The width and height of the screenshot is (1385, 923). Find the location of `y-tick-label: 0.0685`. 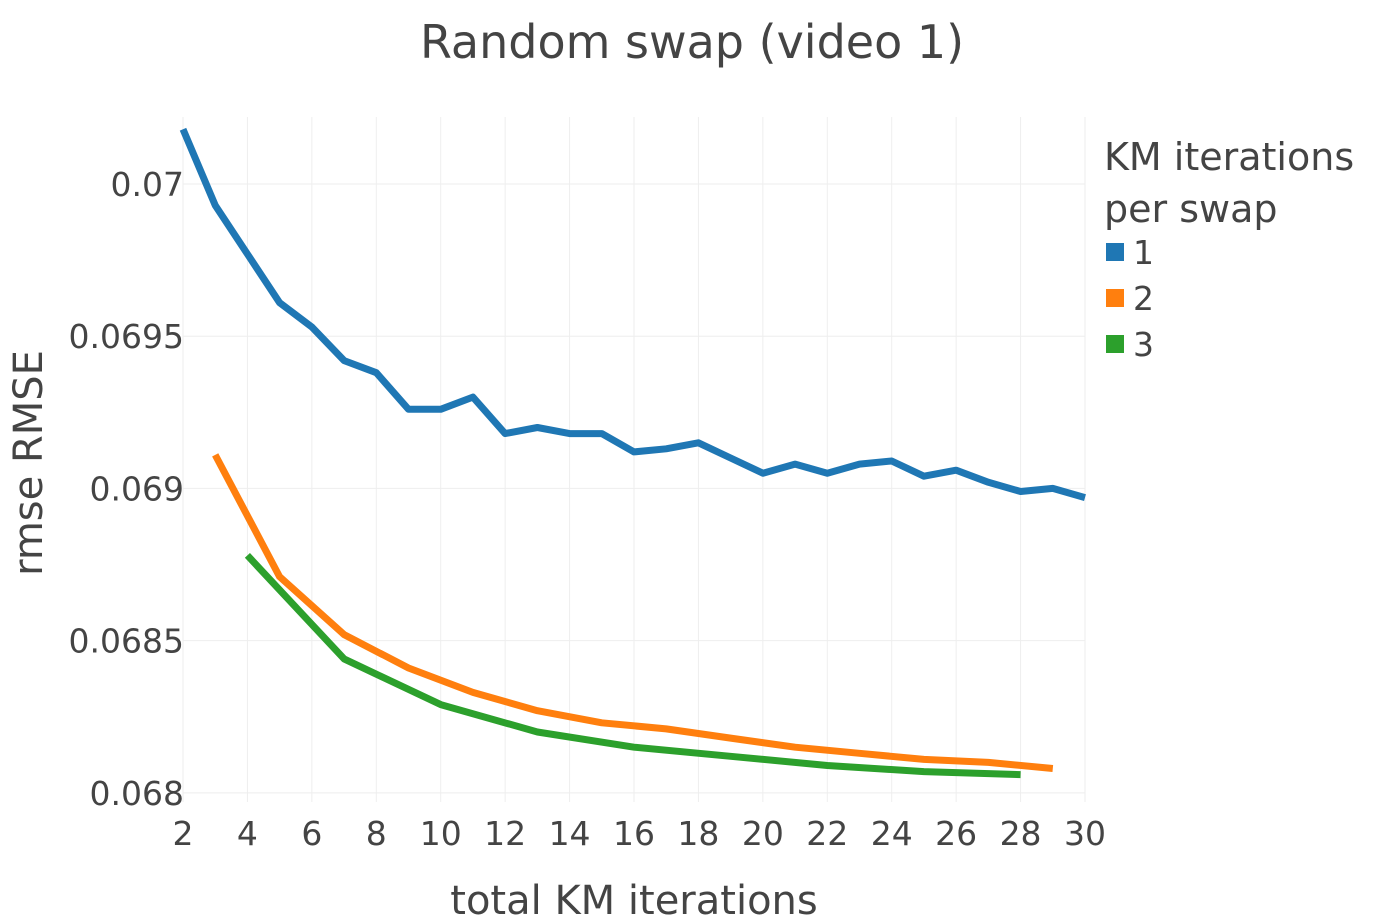

y-tick-label: 0.0685 is located at coordinates (126, 641).